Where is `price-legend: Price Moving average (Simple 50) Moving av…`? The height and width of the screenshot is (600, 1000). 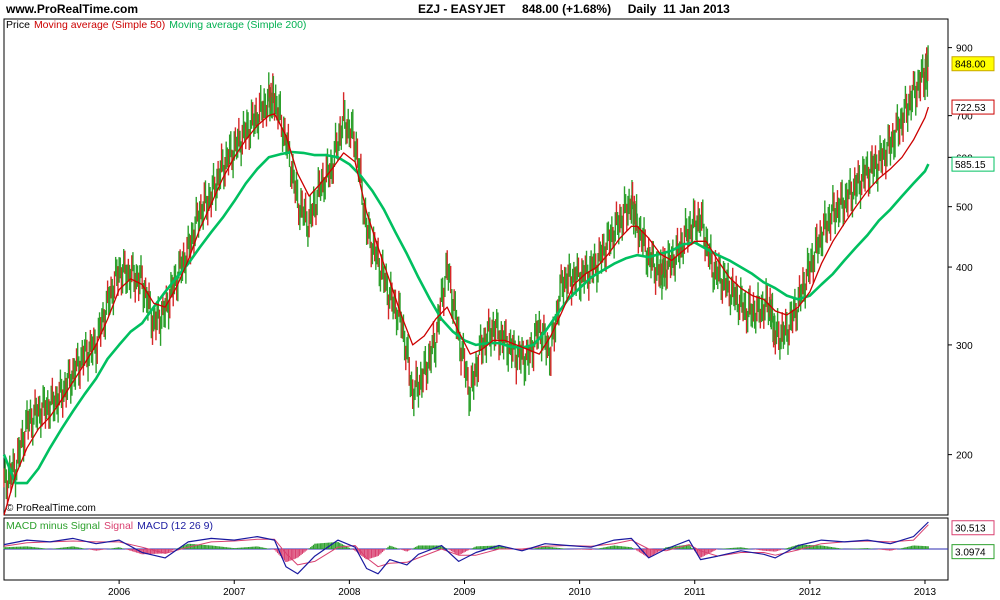
price-legend: Price Moving average (Simple 50) Moving av… is located at coordinates (158, 25).